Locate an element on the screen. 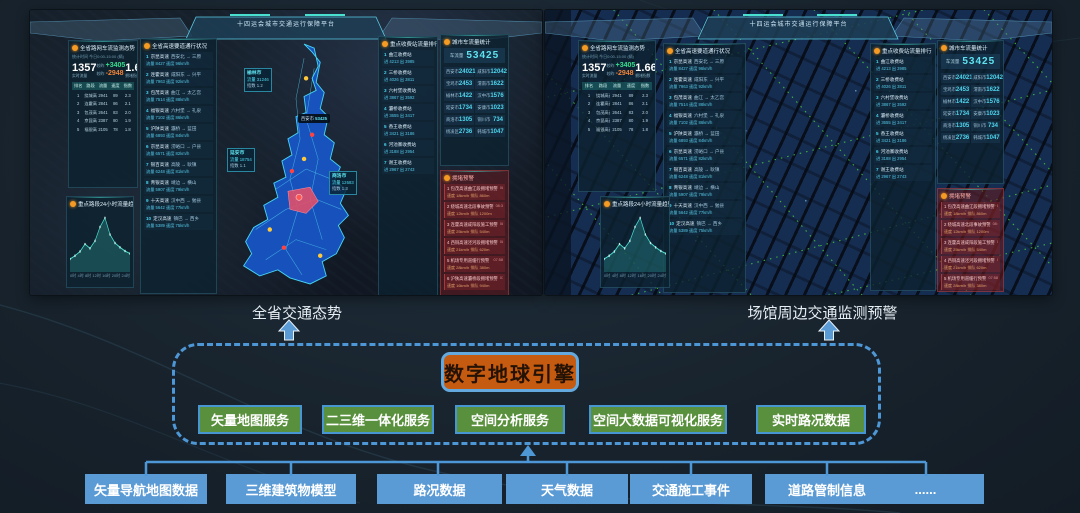 Image resolution: width=1080 pixels, height=513 pixels. panel-title: 拥堵预警 is located at coordinates (463, 179).